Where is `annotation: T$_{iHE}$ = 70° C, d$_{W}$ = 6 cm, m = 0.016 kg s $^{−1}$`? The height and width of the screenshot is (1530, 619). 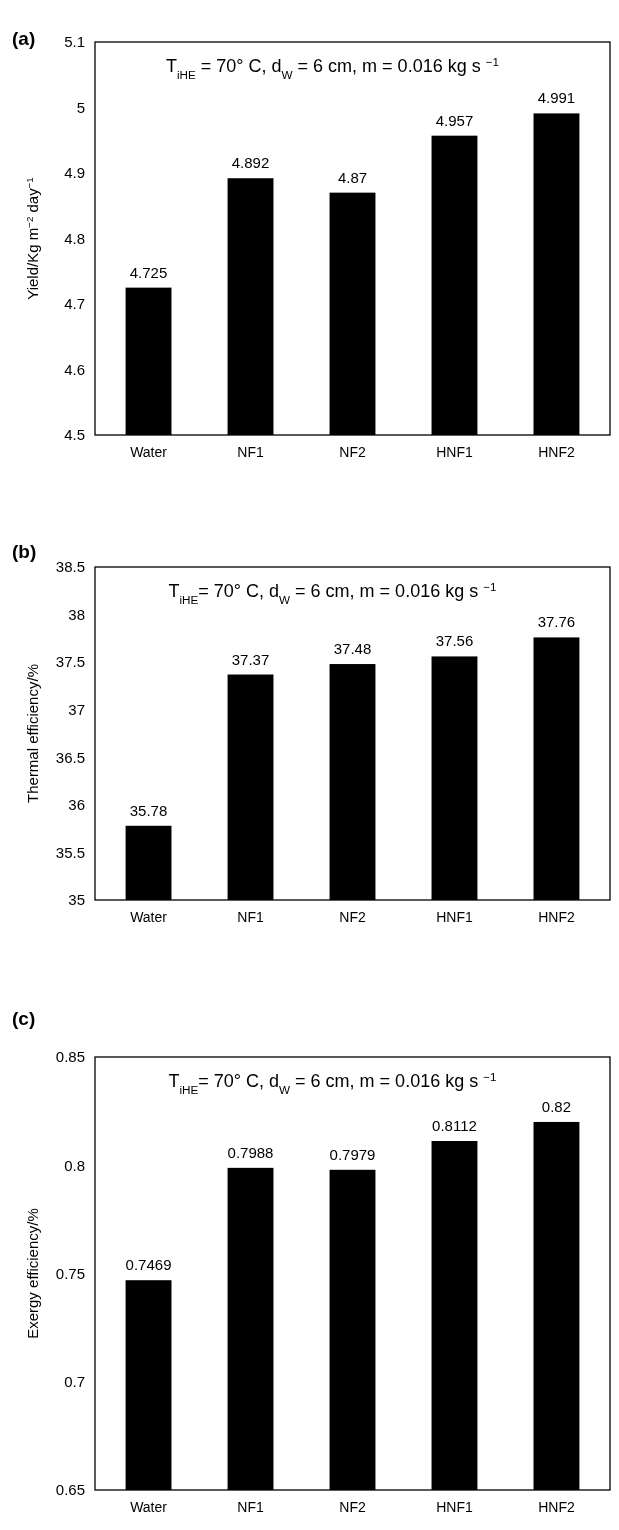
annotation: T$_{iHE}$ = 70° C, d$_{W}$ = 6 cm, m = 0.016 kg s $^{−1}$ is located at coordinates (332, 67).